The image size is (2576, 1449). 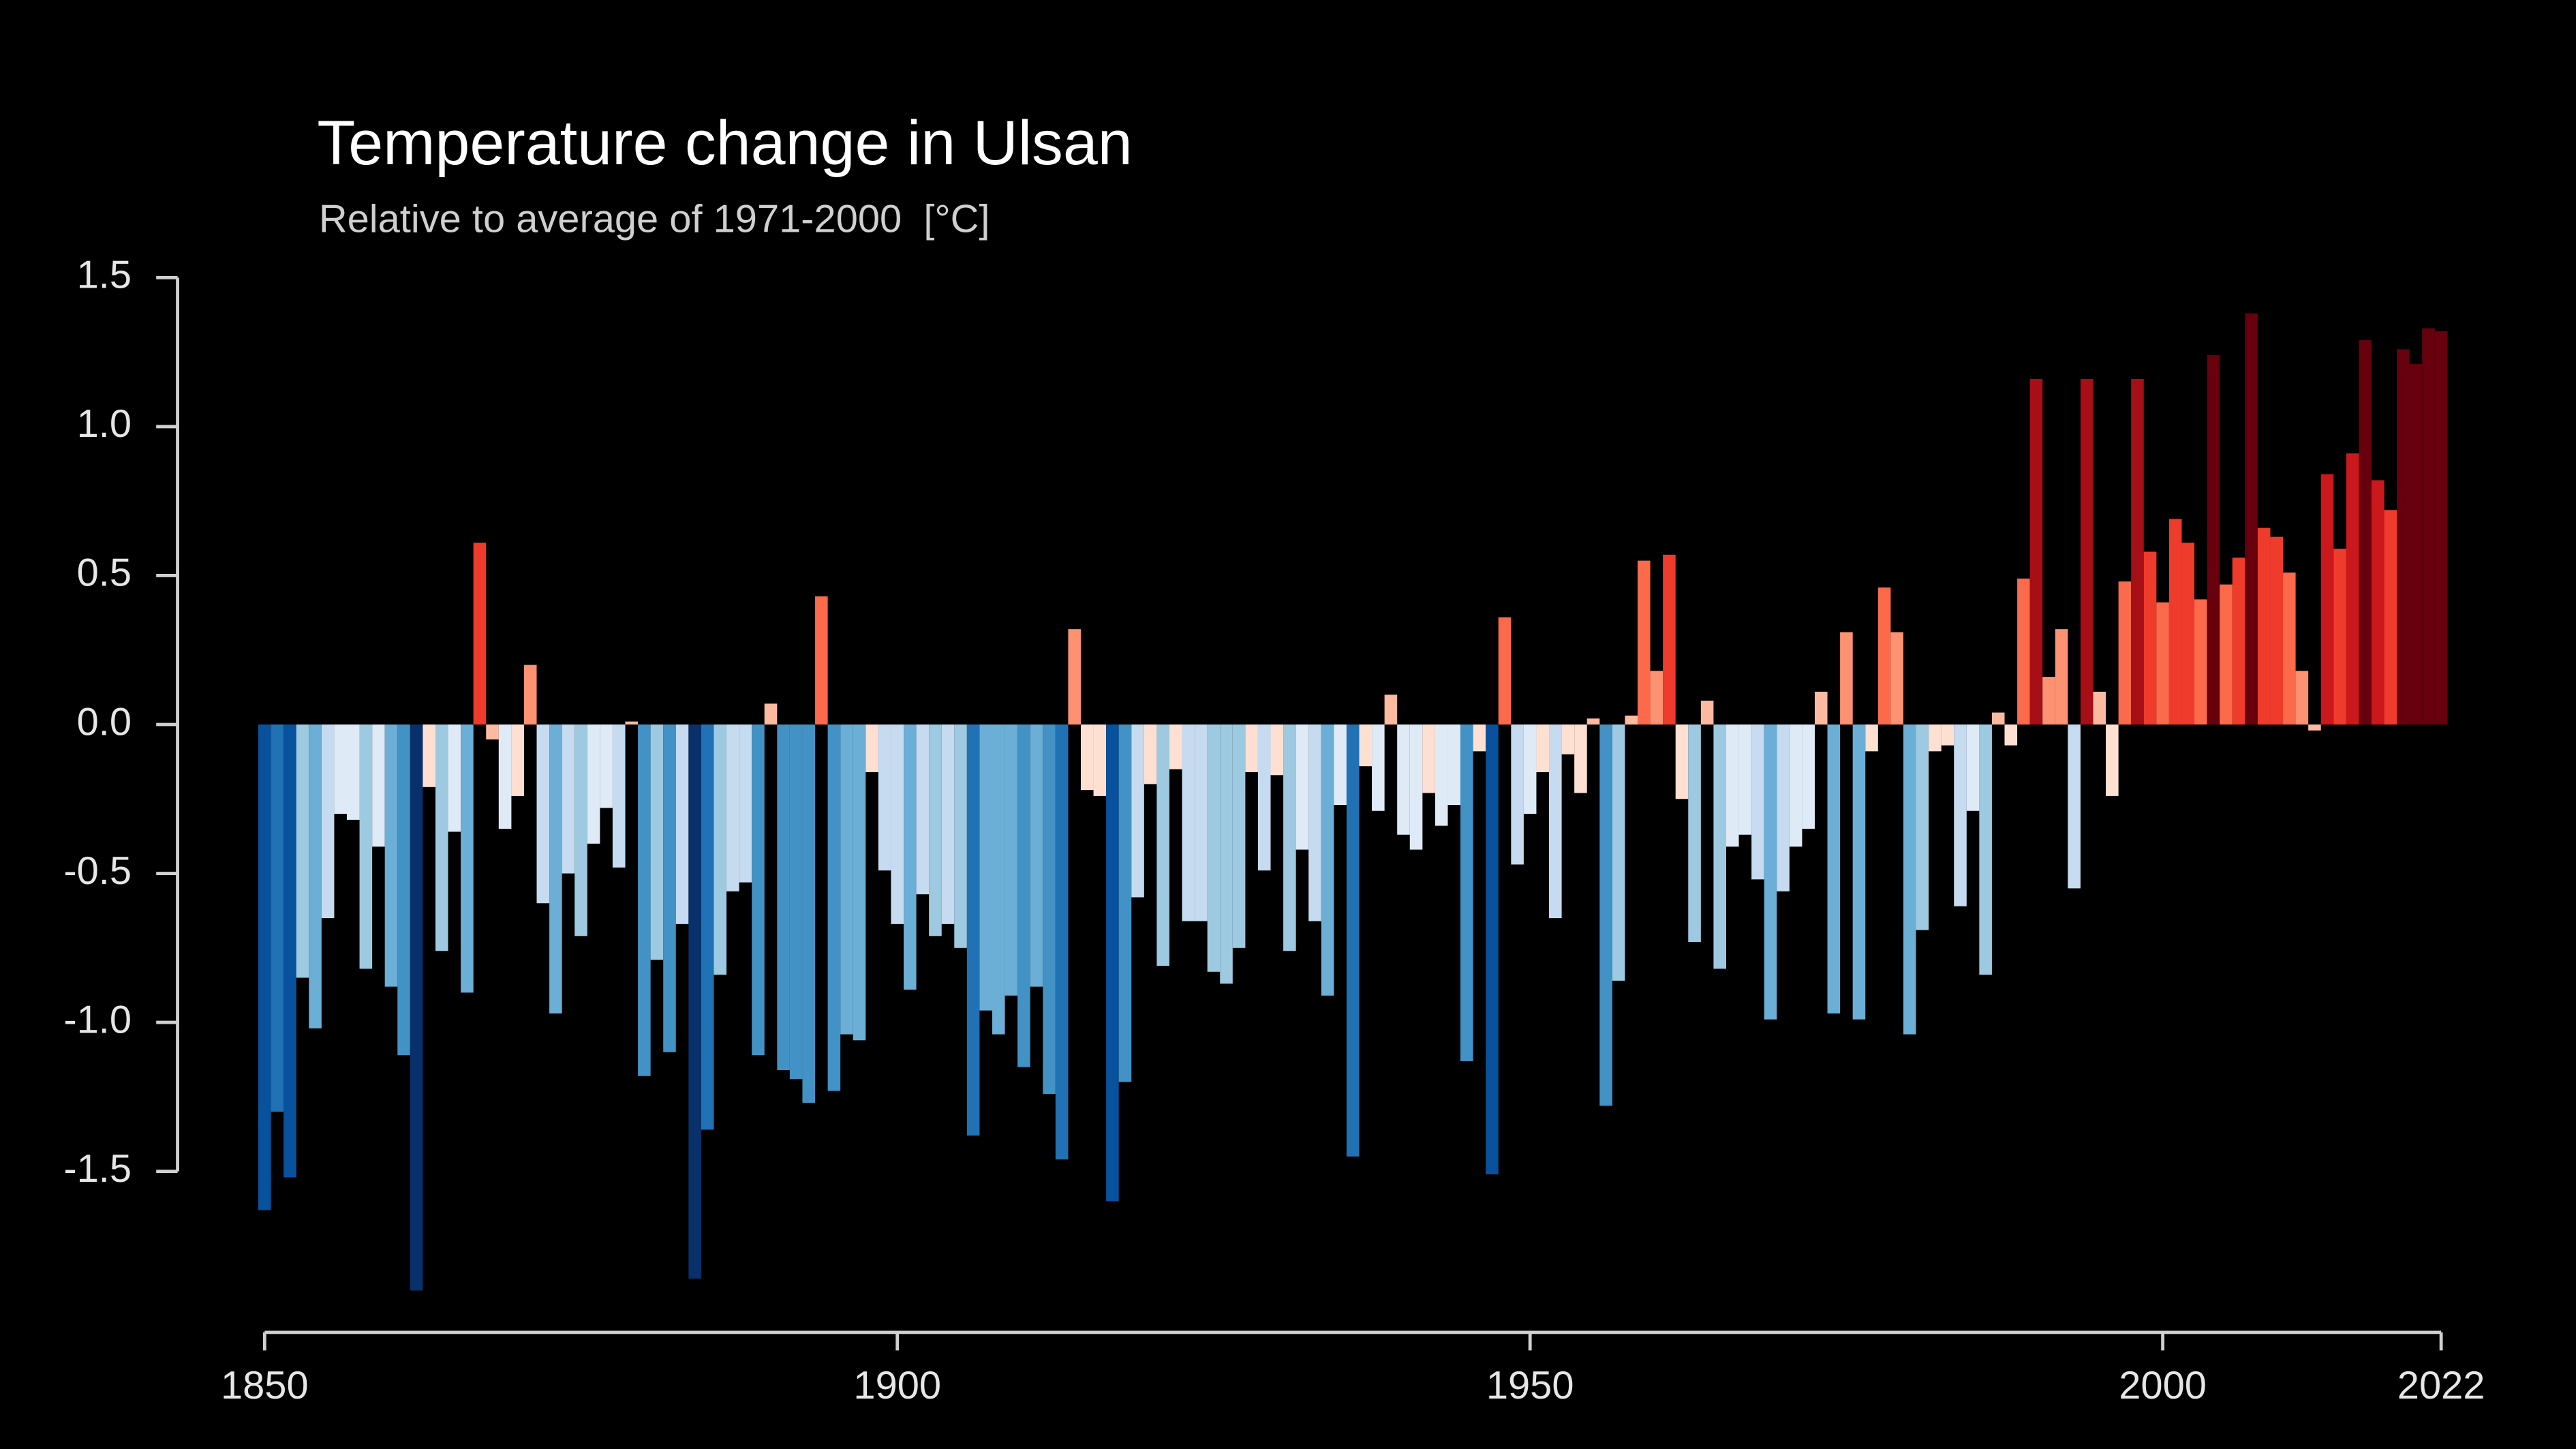 I want to click on x-tick-label: 1850, so click(x=265, y=1385).